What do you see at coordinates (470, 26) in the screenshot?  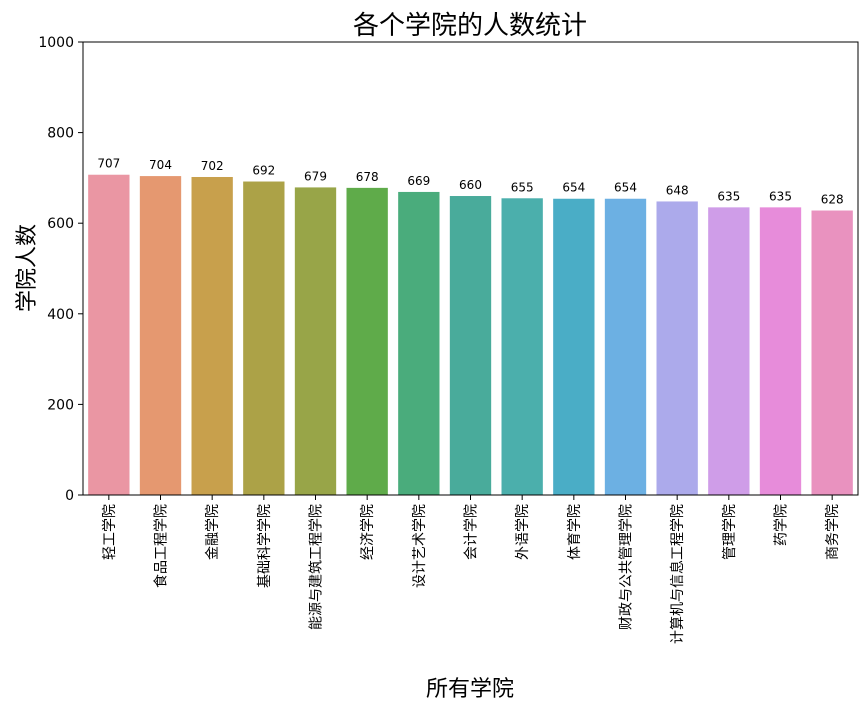 I see `chart-title: 各个学院的人数统计` at bounding box center [470, 26].